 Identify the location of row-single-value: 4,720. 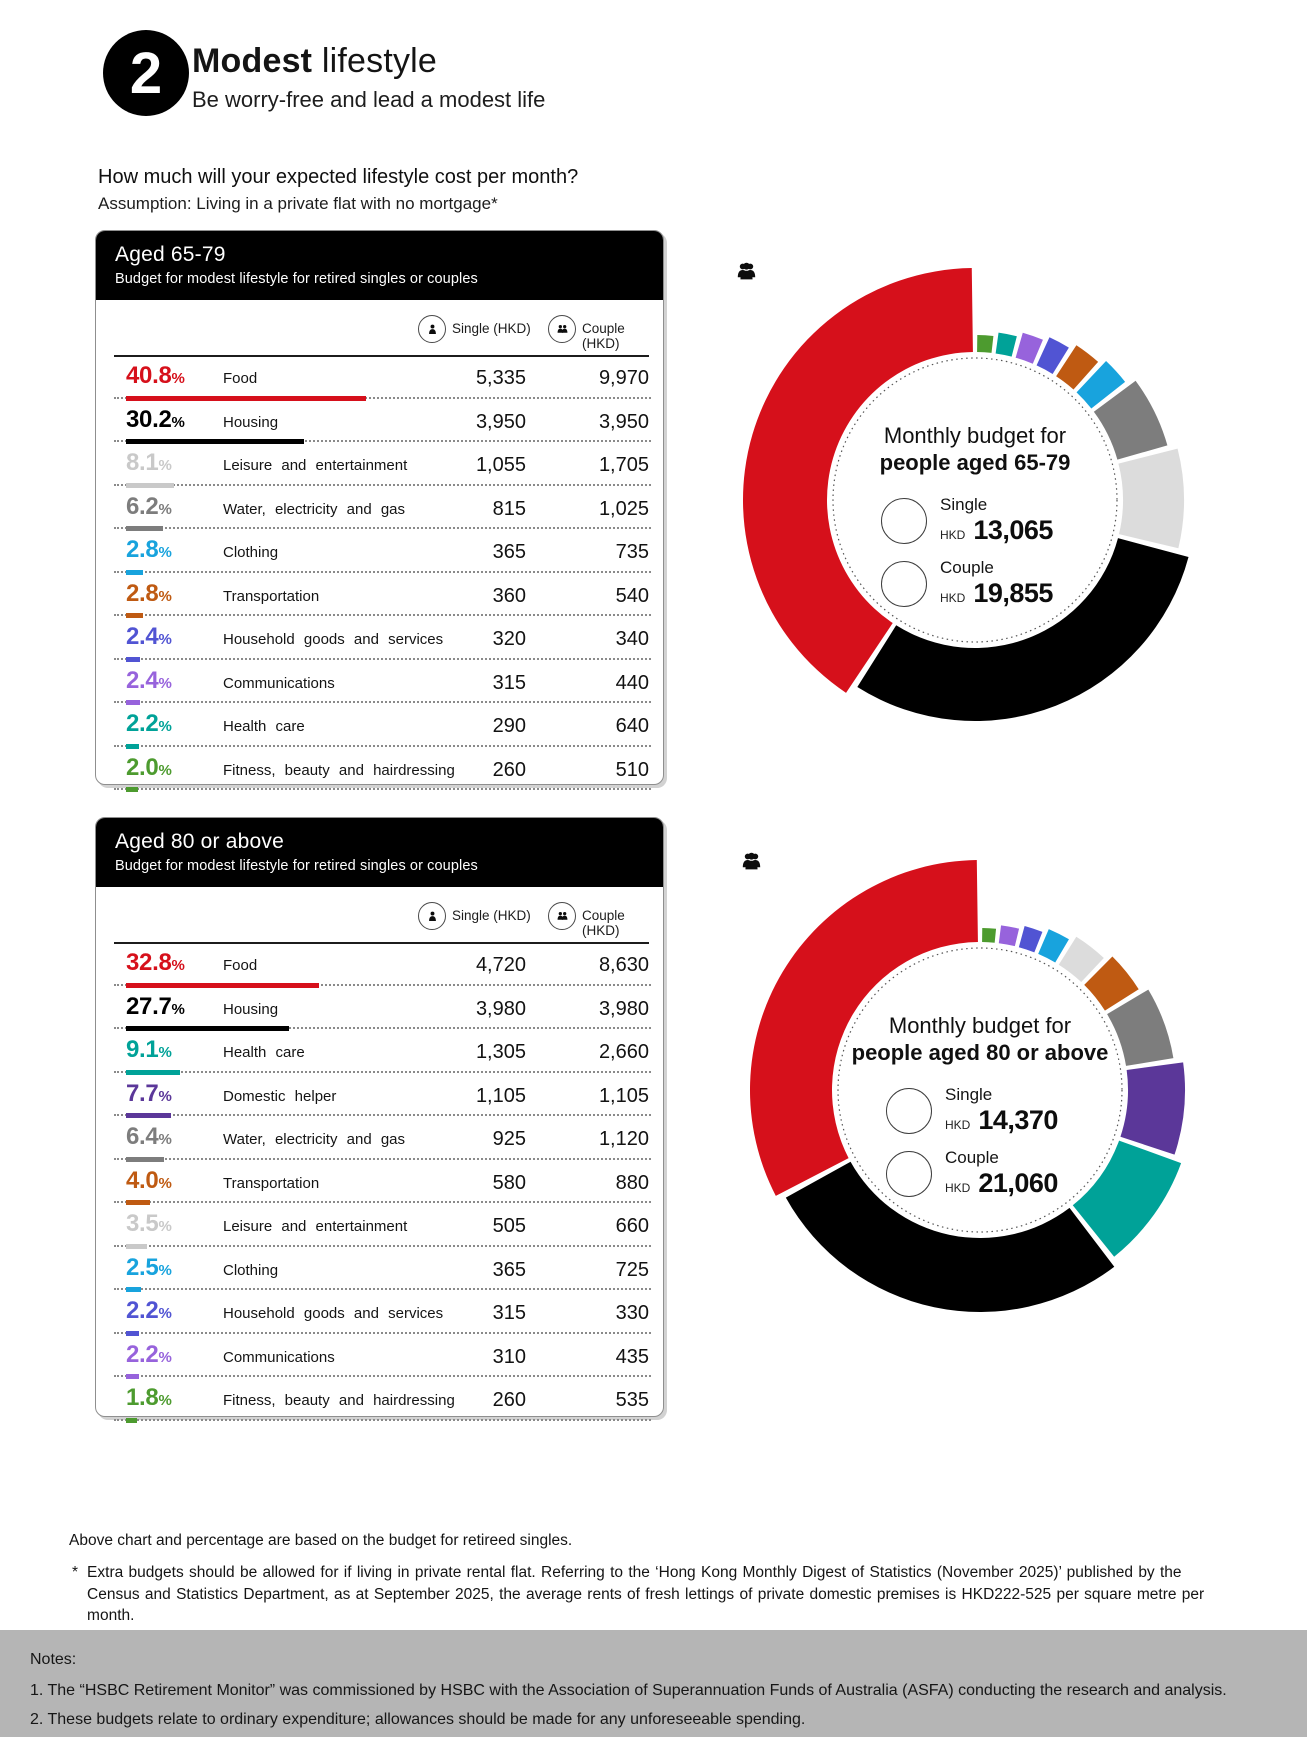
(500, 965).